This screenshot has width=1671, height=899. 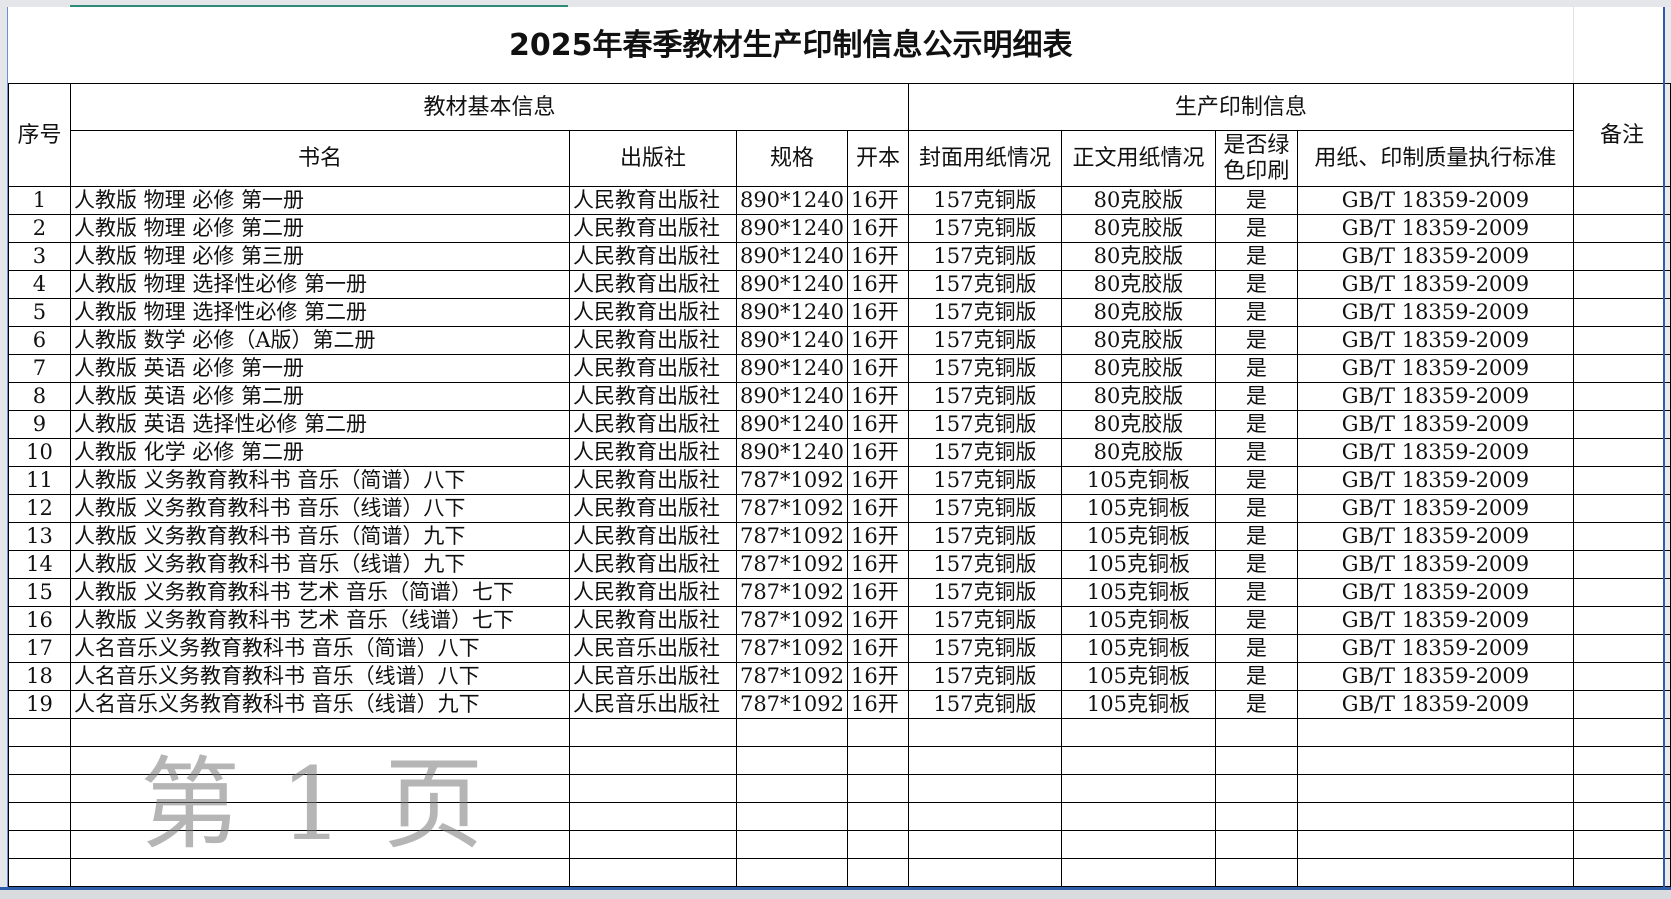 What do you see at coordinates (39, 704) in the screenshot?
I see `cell-seq: 19` at bounding box center [39, 704].